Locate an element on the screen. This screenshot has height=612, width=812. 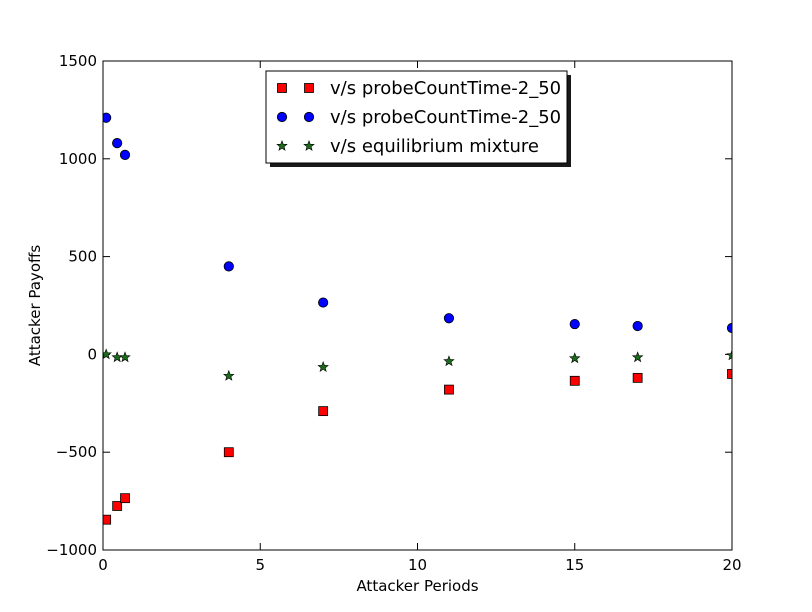
legend-box is located at coordinates (416, 117).